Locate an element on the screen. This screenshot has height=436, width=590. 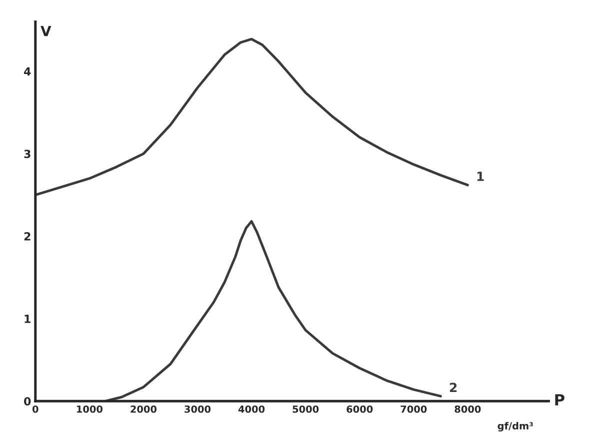
series-label: 1 is located at coordinates (480, 176).